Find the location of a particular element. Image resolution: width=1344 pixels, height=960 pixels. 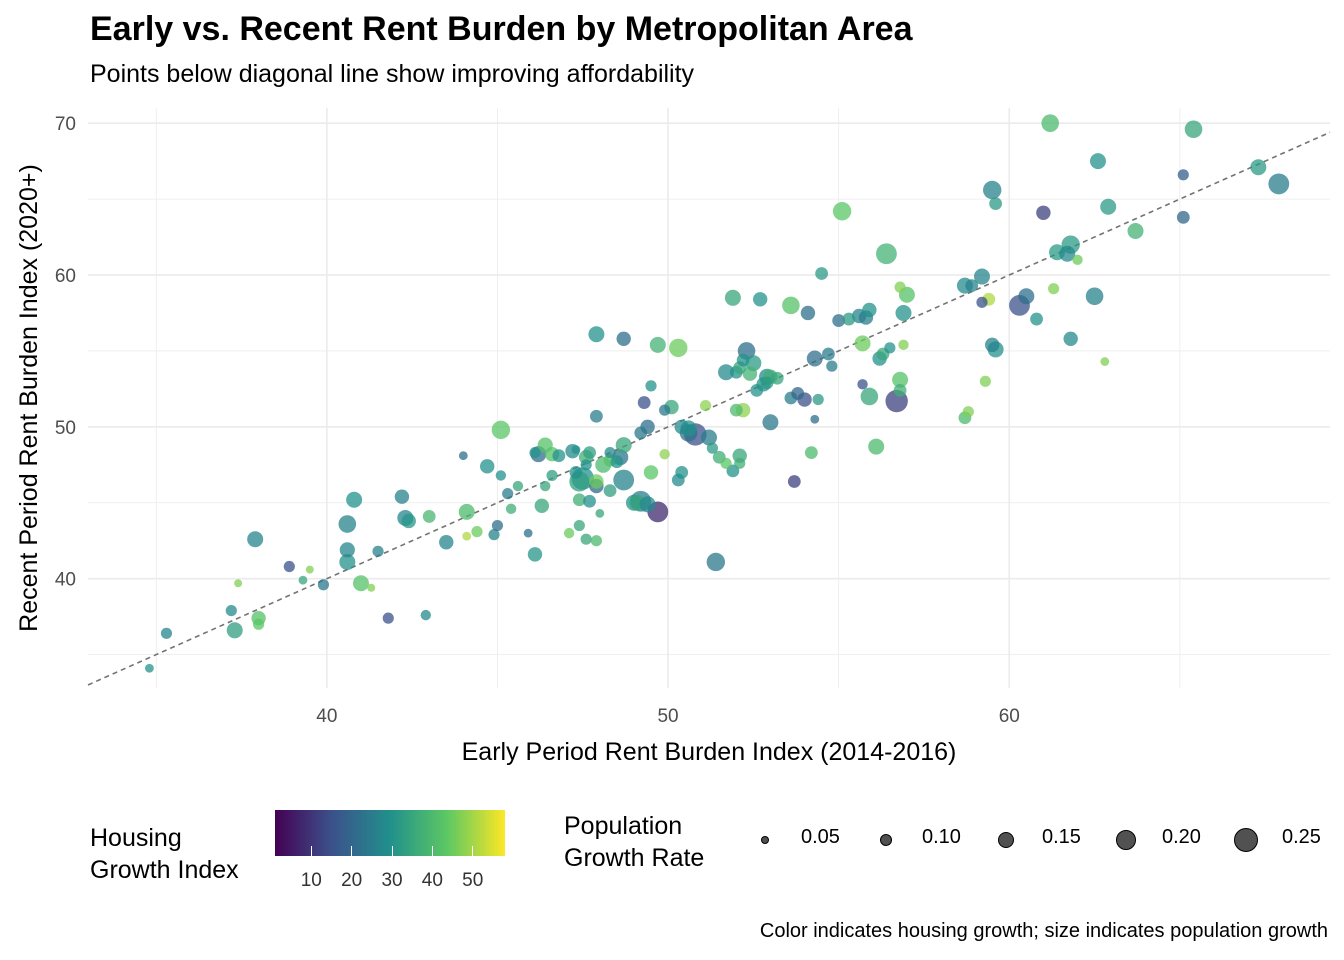

y-axis-ticks: 40 50 60 70 is located at coordinates (65, 352).